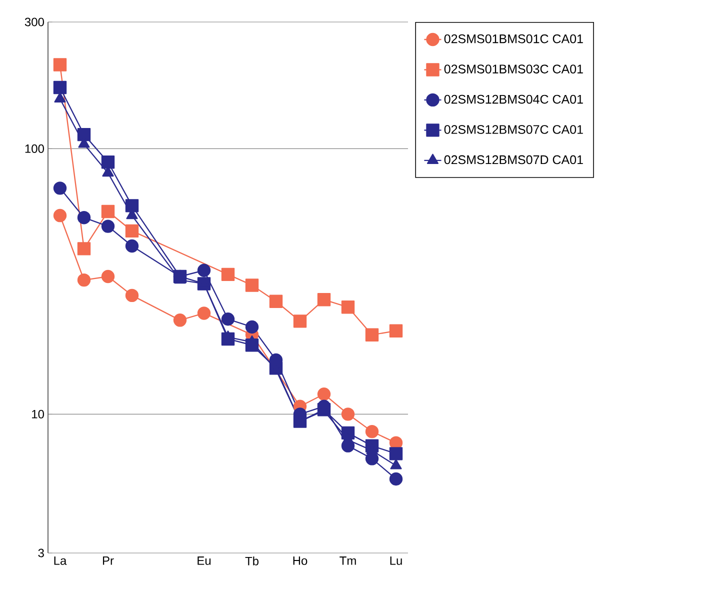  I want to click on x-tick-label: Tm, so click(348, 560).